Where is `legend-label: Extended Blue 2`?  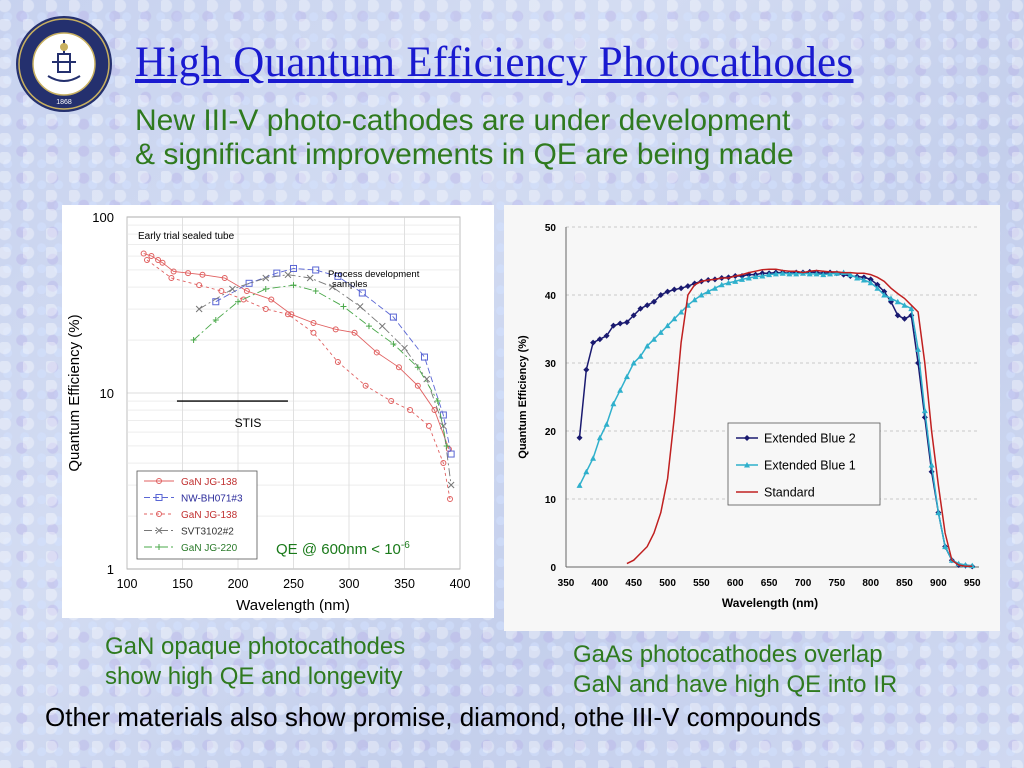
legend-label: Extended Blue 2 is located at coordinates (810, 439).